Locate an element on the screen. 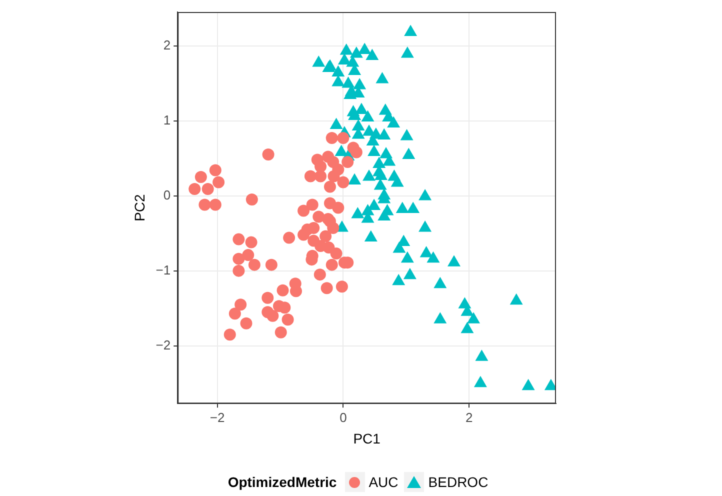 The image size is (722, 496). y-axis-title: PC2 is located at coordinates (139, 208).